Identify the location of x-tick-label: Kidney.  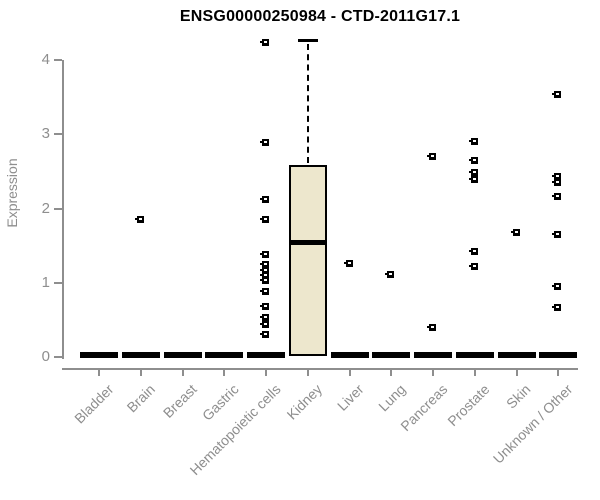
(304, 402).